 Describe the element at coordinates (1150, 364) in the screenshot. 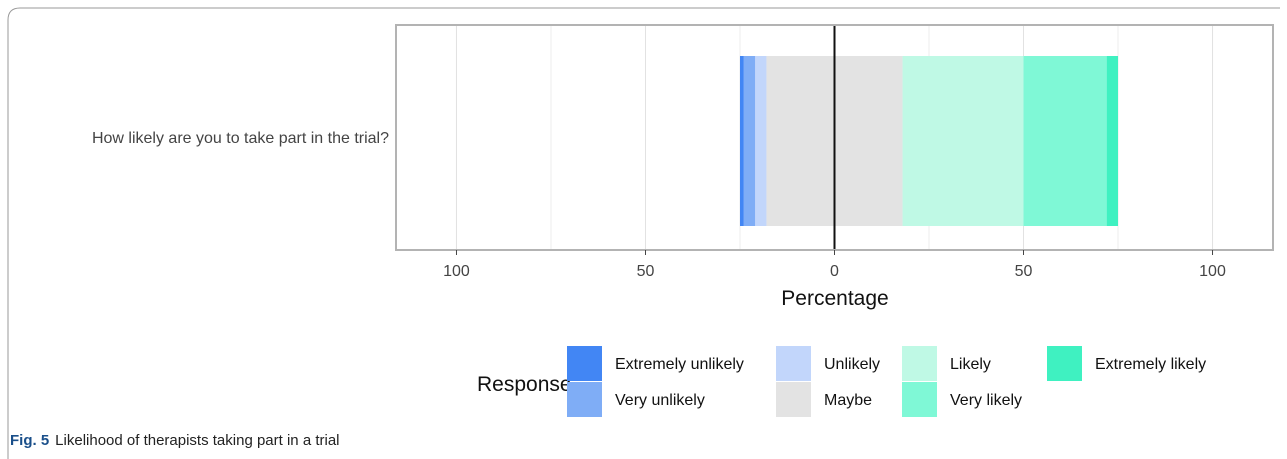

I see `legend-label: Extremely likely` at that location.